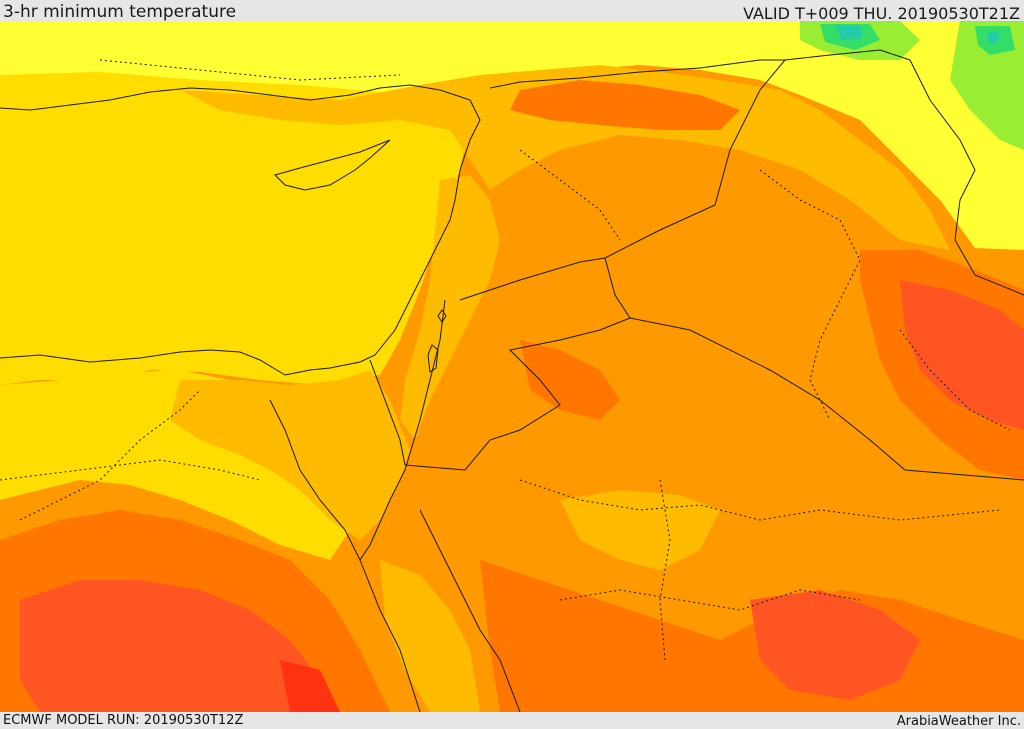 Image resolution: width=1024 pixels, height=729 pixels. What do you see at coordinates (430, 636) in the screenshot?
I see `temp-zone-hejaz-gold` at bounding box center [430, 636].